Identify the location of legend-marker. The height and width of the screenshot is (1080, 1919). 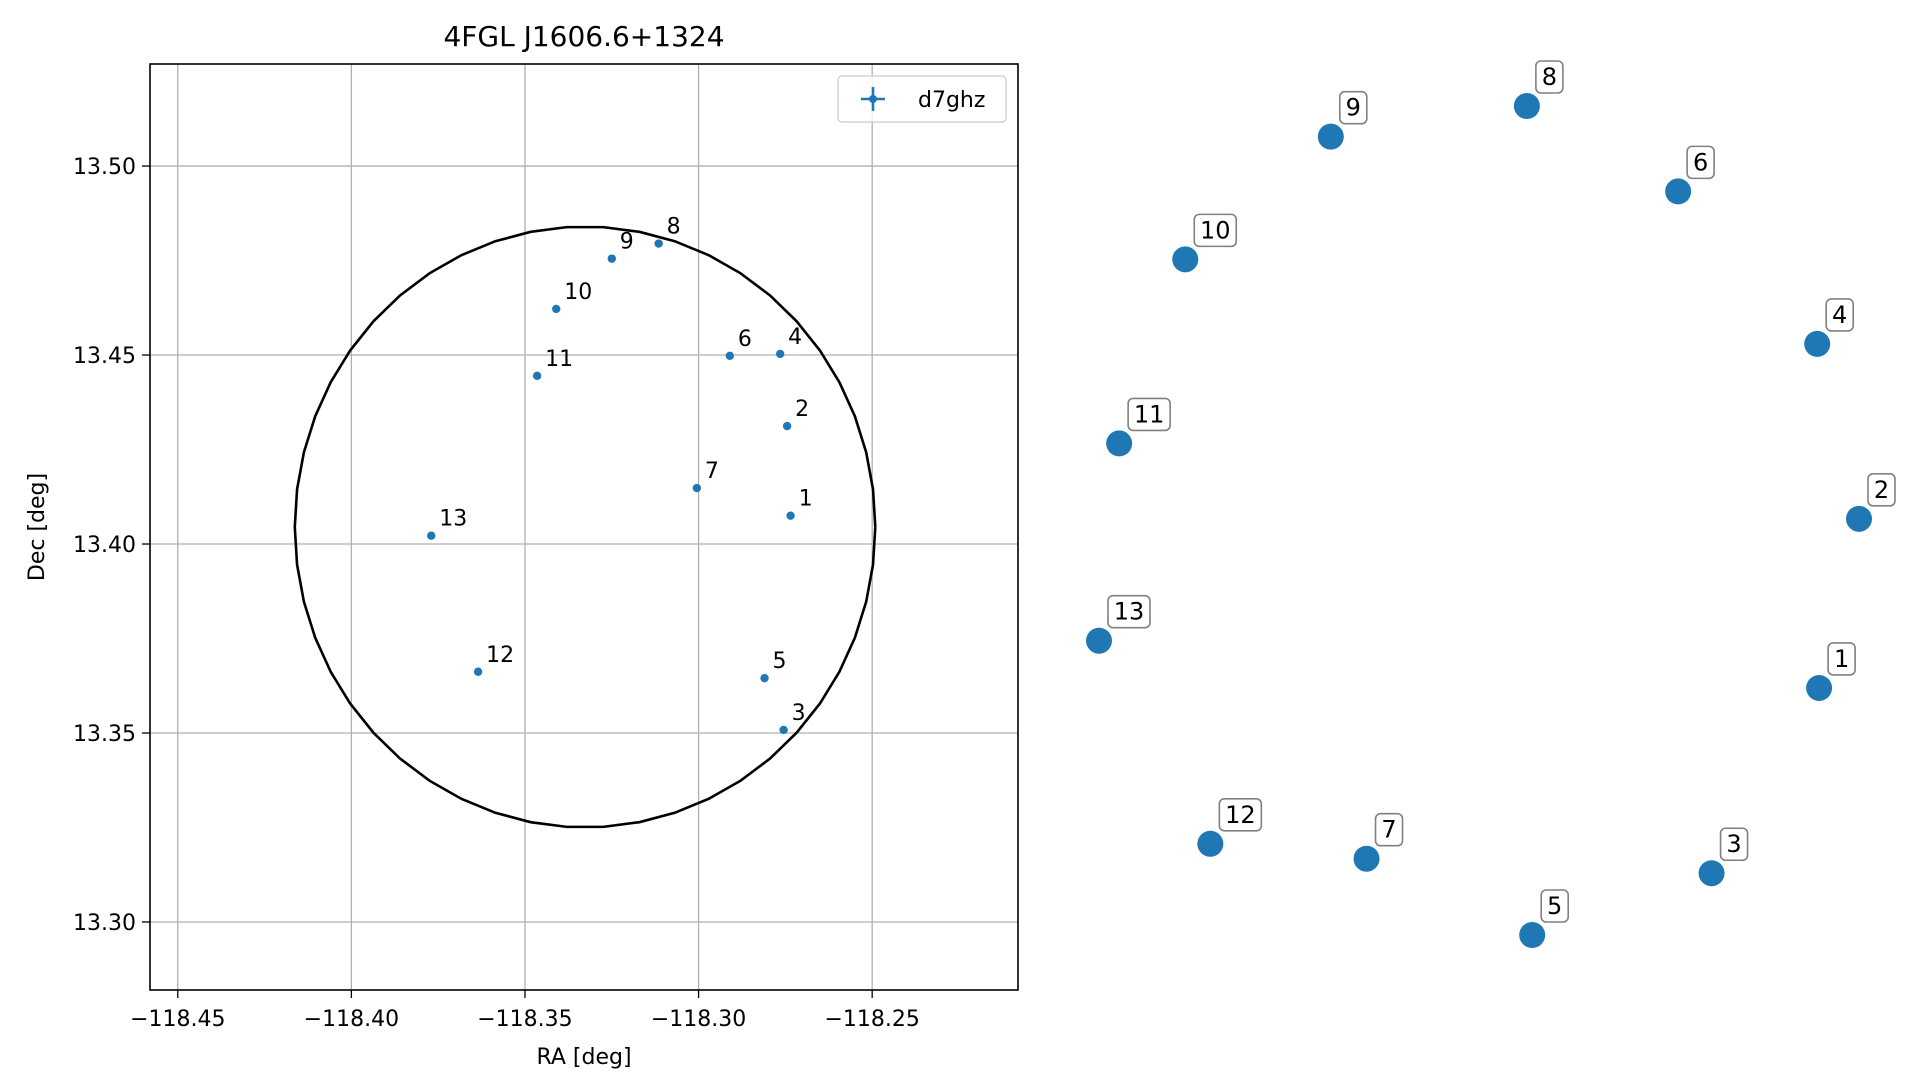
(873, 99).